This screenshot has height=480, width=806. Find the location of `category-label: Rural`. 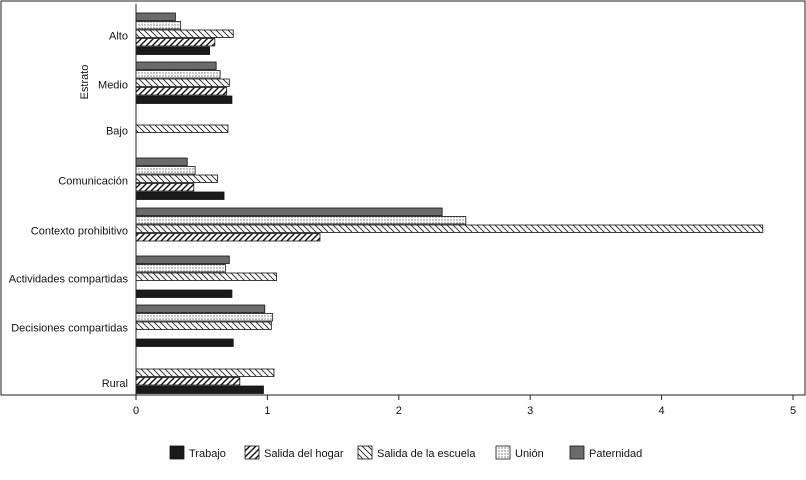

category-label: Rural is located at coordinates (115, 384).